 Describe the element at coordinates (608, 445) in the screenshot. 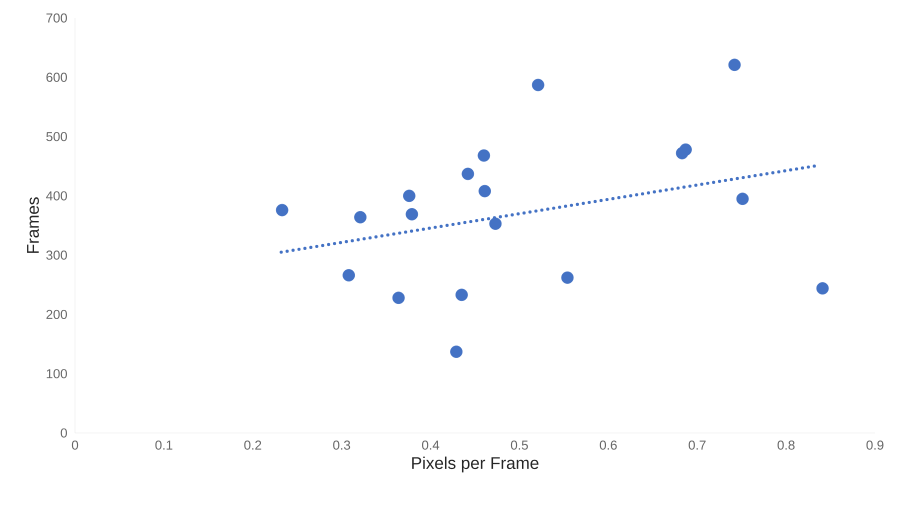

I see `x-tick-label: 0.6` at that location.